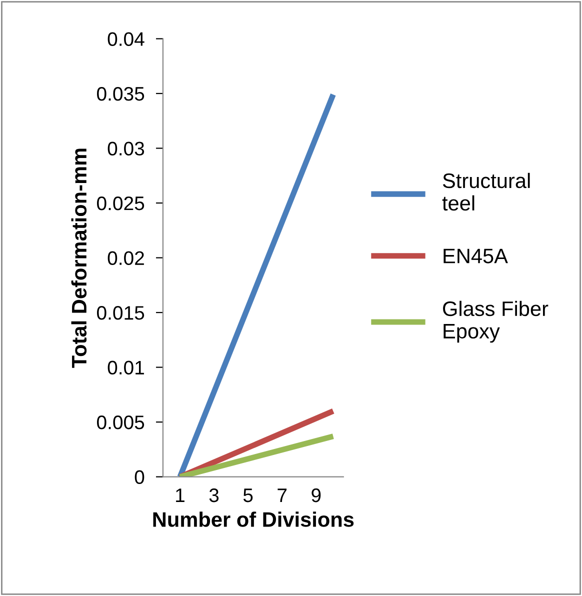 The width and height of the screenshot is (582, 596). Describe the element at coordinates (120, 313) in the screenshot. I see `y-tick-label: 0.015` at that location.